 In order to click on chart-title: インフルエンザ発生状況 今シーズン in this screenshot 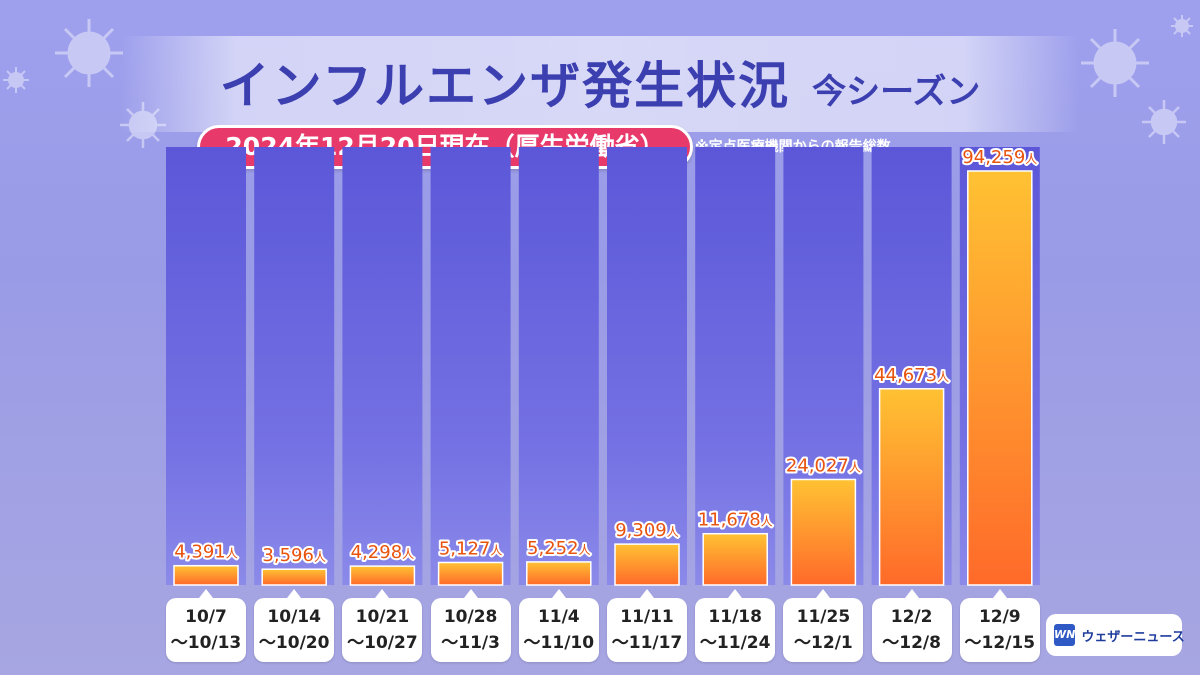, I will do `click(600, 82)`.